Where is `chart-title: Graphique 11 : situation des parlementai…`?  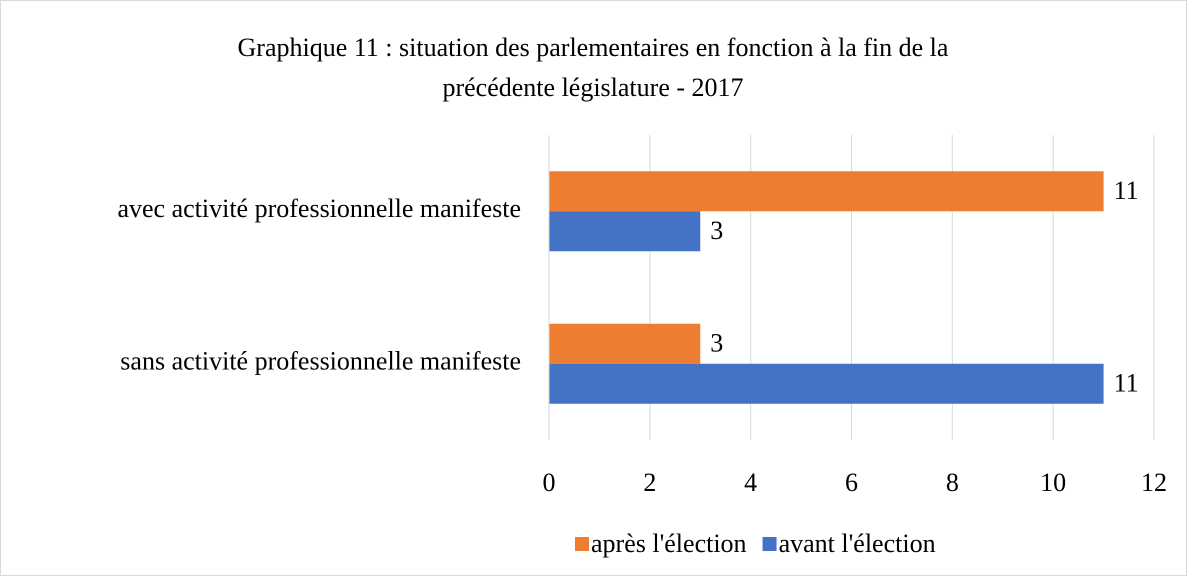
chart-title: Graphique 11 : situation des parlementai… is located at coordinates (593, 47).